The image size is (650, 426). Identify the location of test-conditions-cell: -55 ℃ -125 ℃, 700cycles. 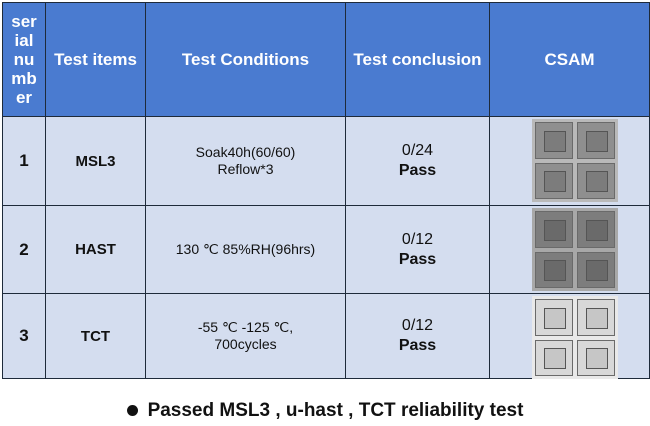
(245, 336).